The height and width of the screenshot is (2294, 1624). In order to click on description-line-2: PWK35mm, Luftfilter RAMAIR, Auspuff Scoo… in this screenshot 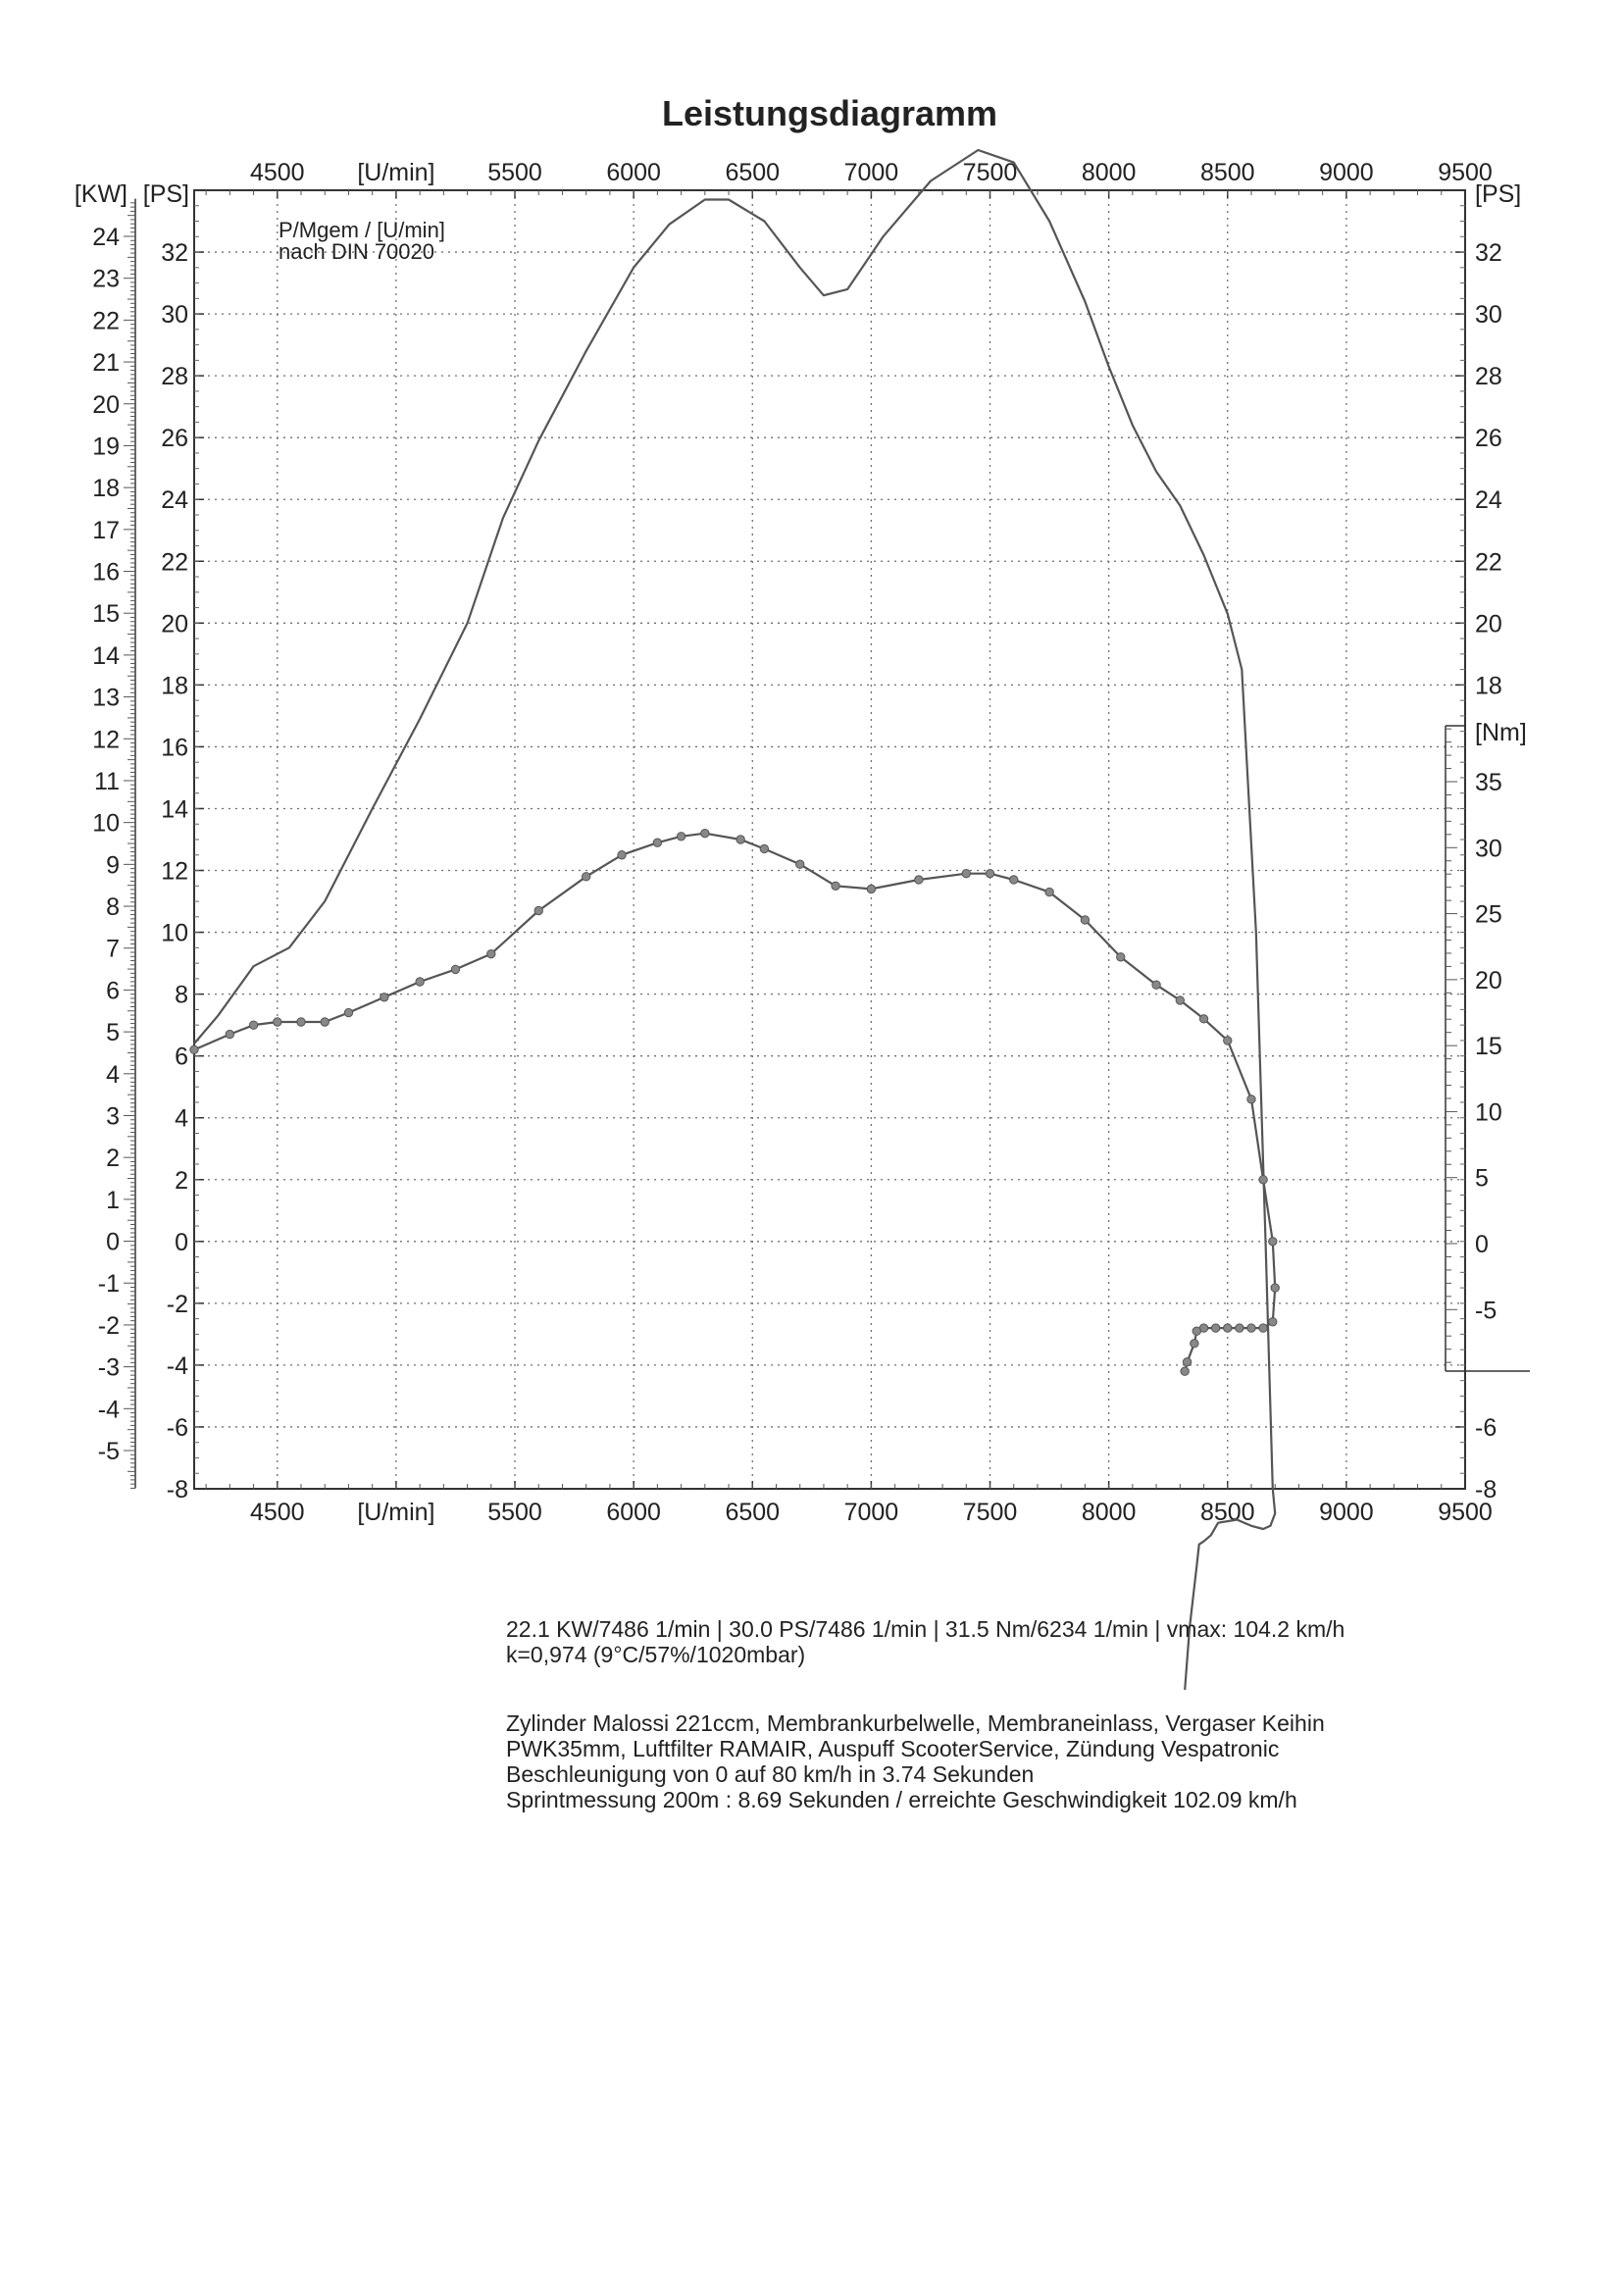, I will do `click(893, 1748)`.